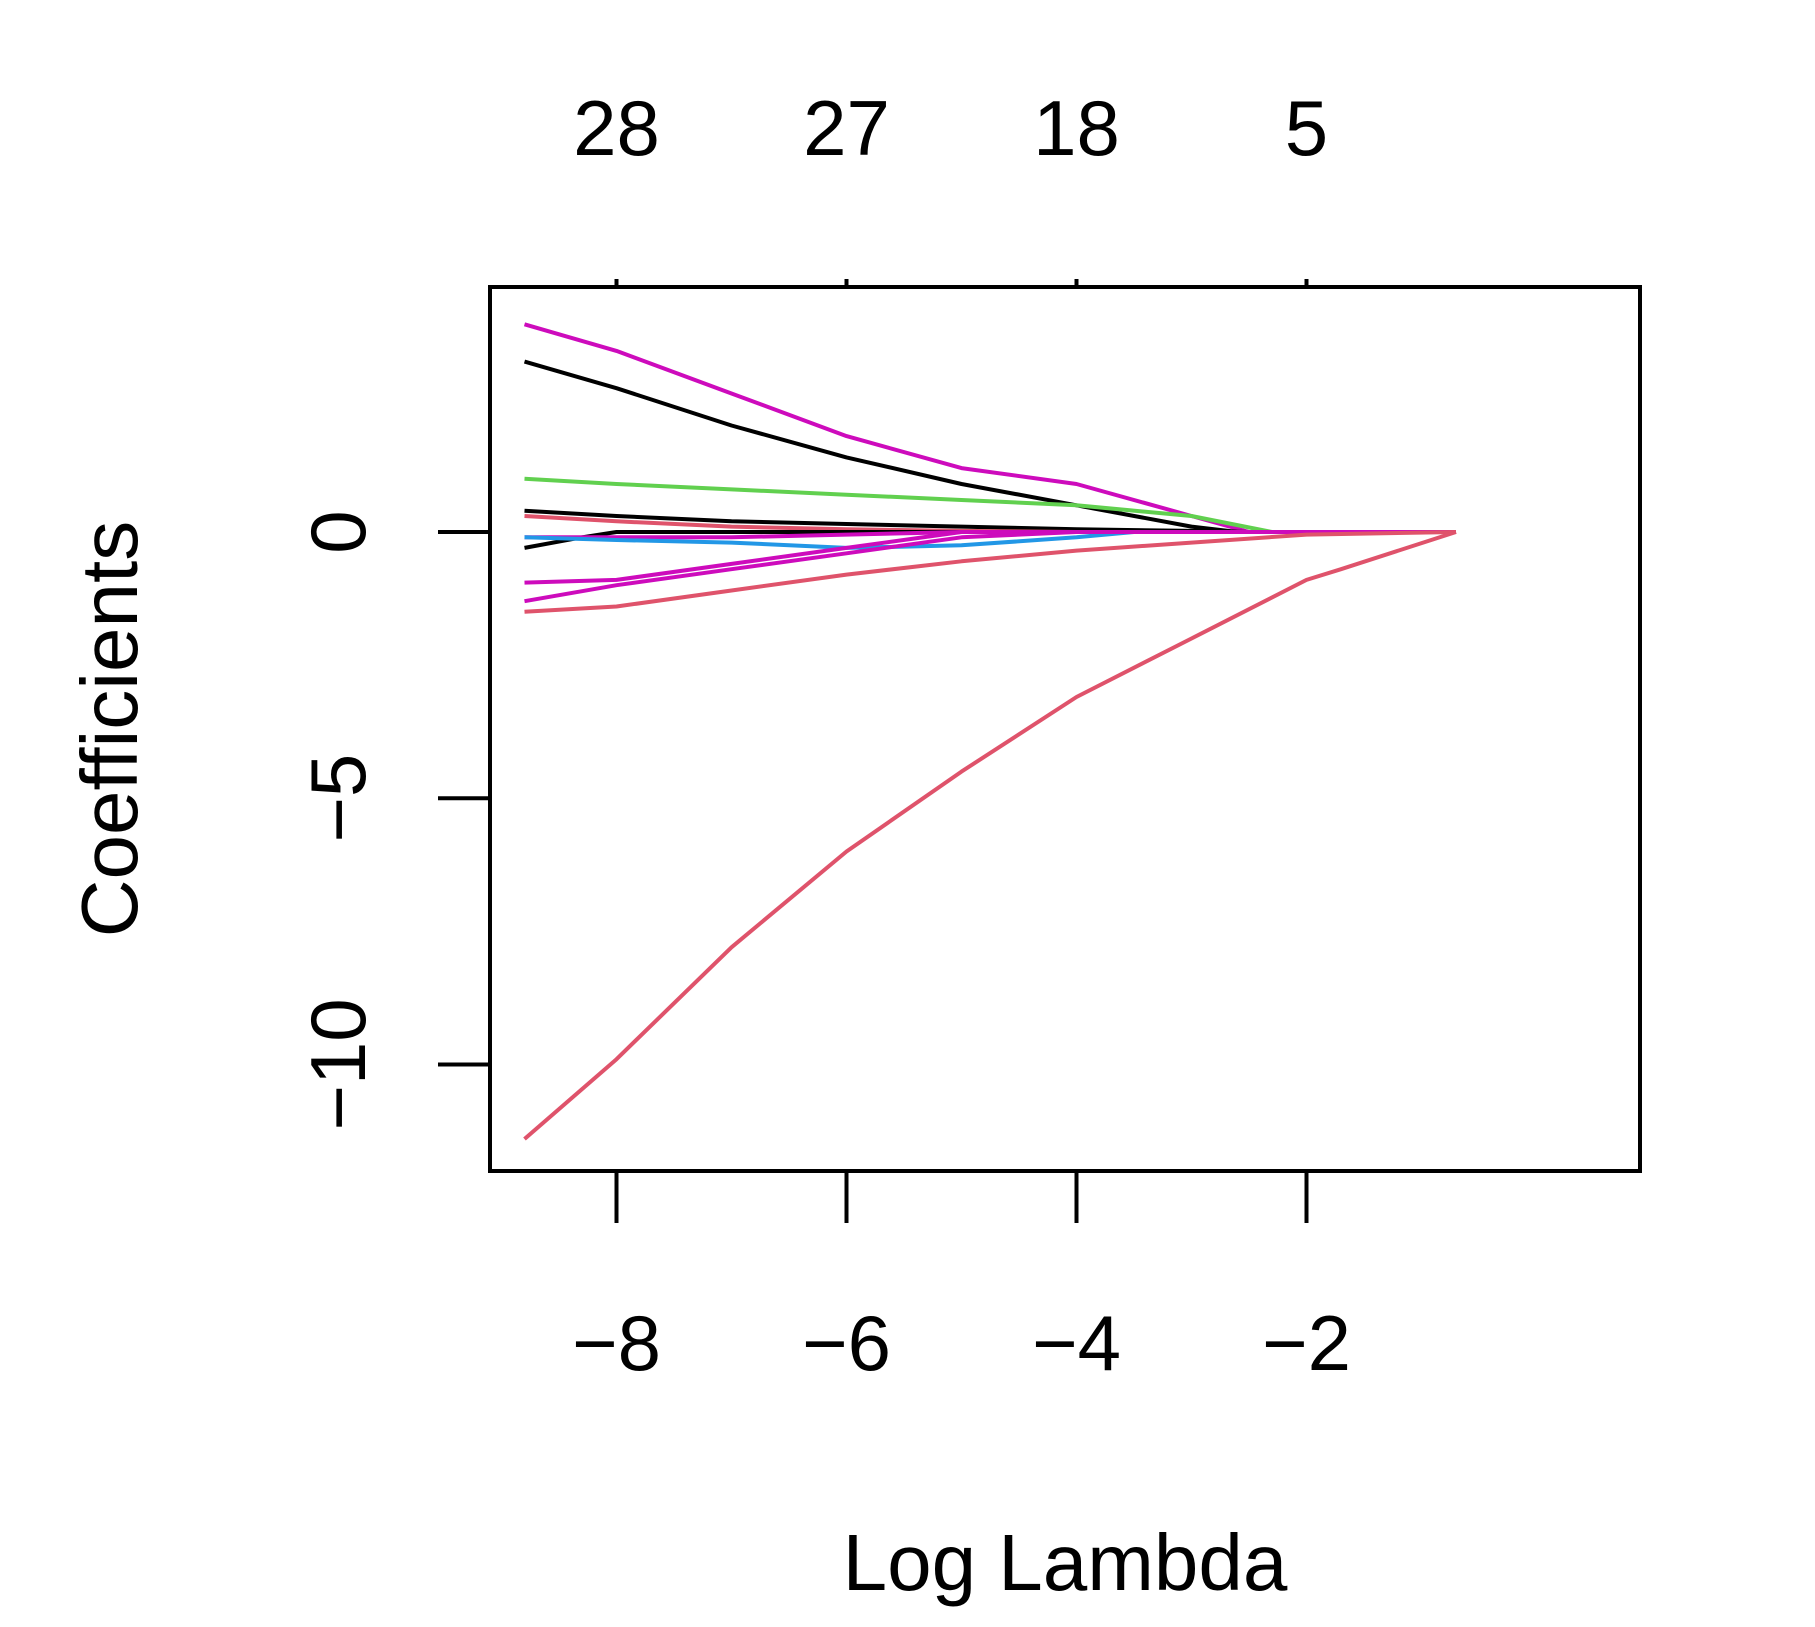 The width and height of the screenshot is (1815, 1627). What do you see at coordinates (990, 505) in the screenshot?
I see `series-line-coef-green` at bounding box center [990, 505].